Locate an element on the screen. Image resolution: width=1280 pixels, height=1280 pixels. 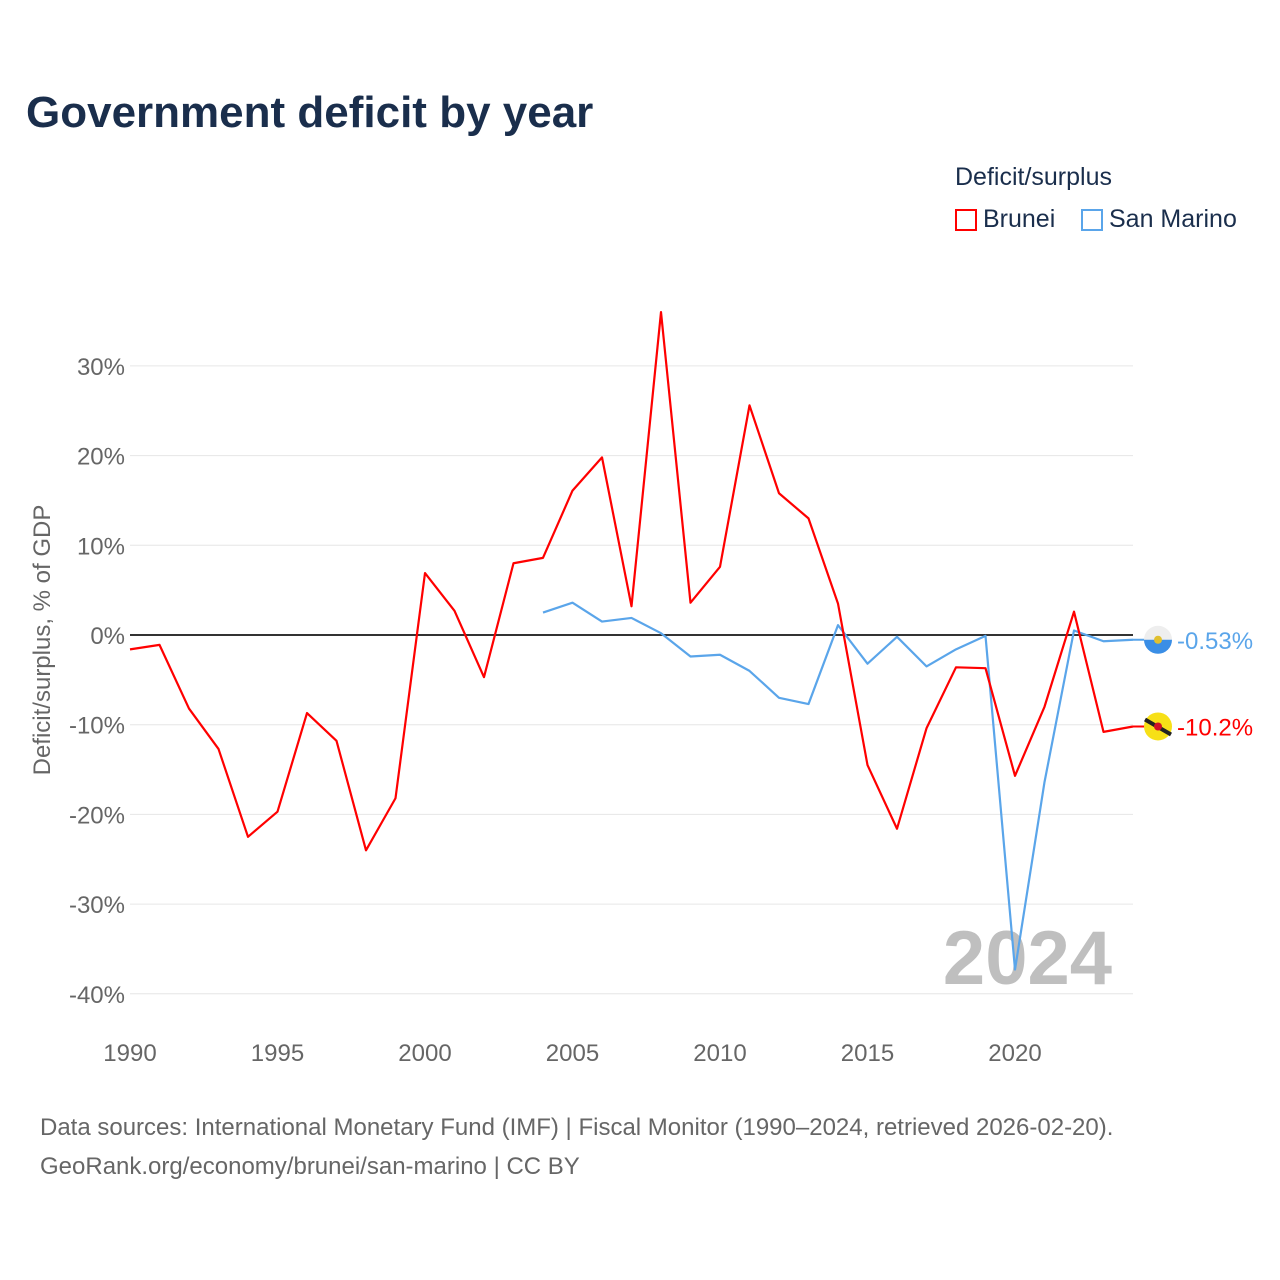
y-tick-label: -30% is located at coordinates (97, 905).